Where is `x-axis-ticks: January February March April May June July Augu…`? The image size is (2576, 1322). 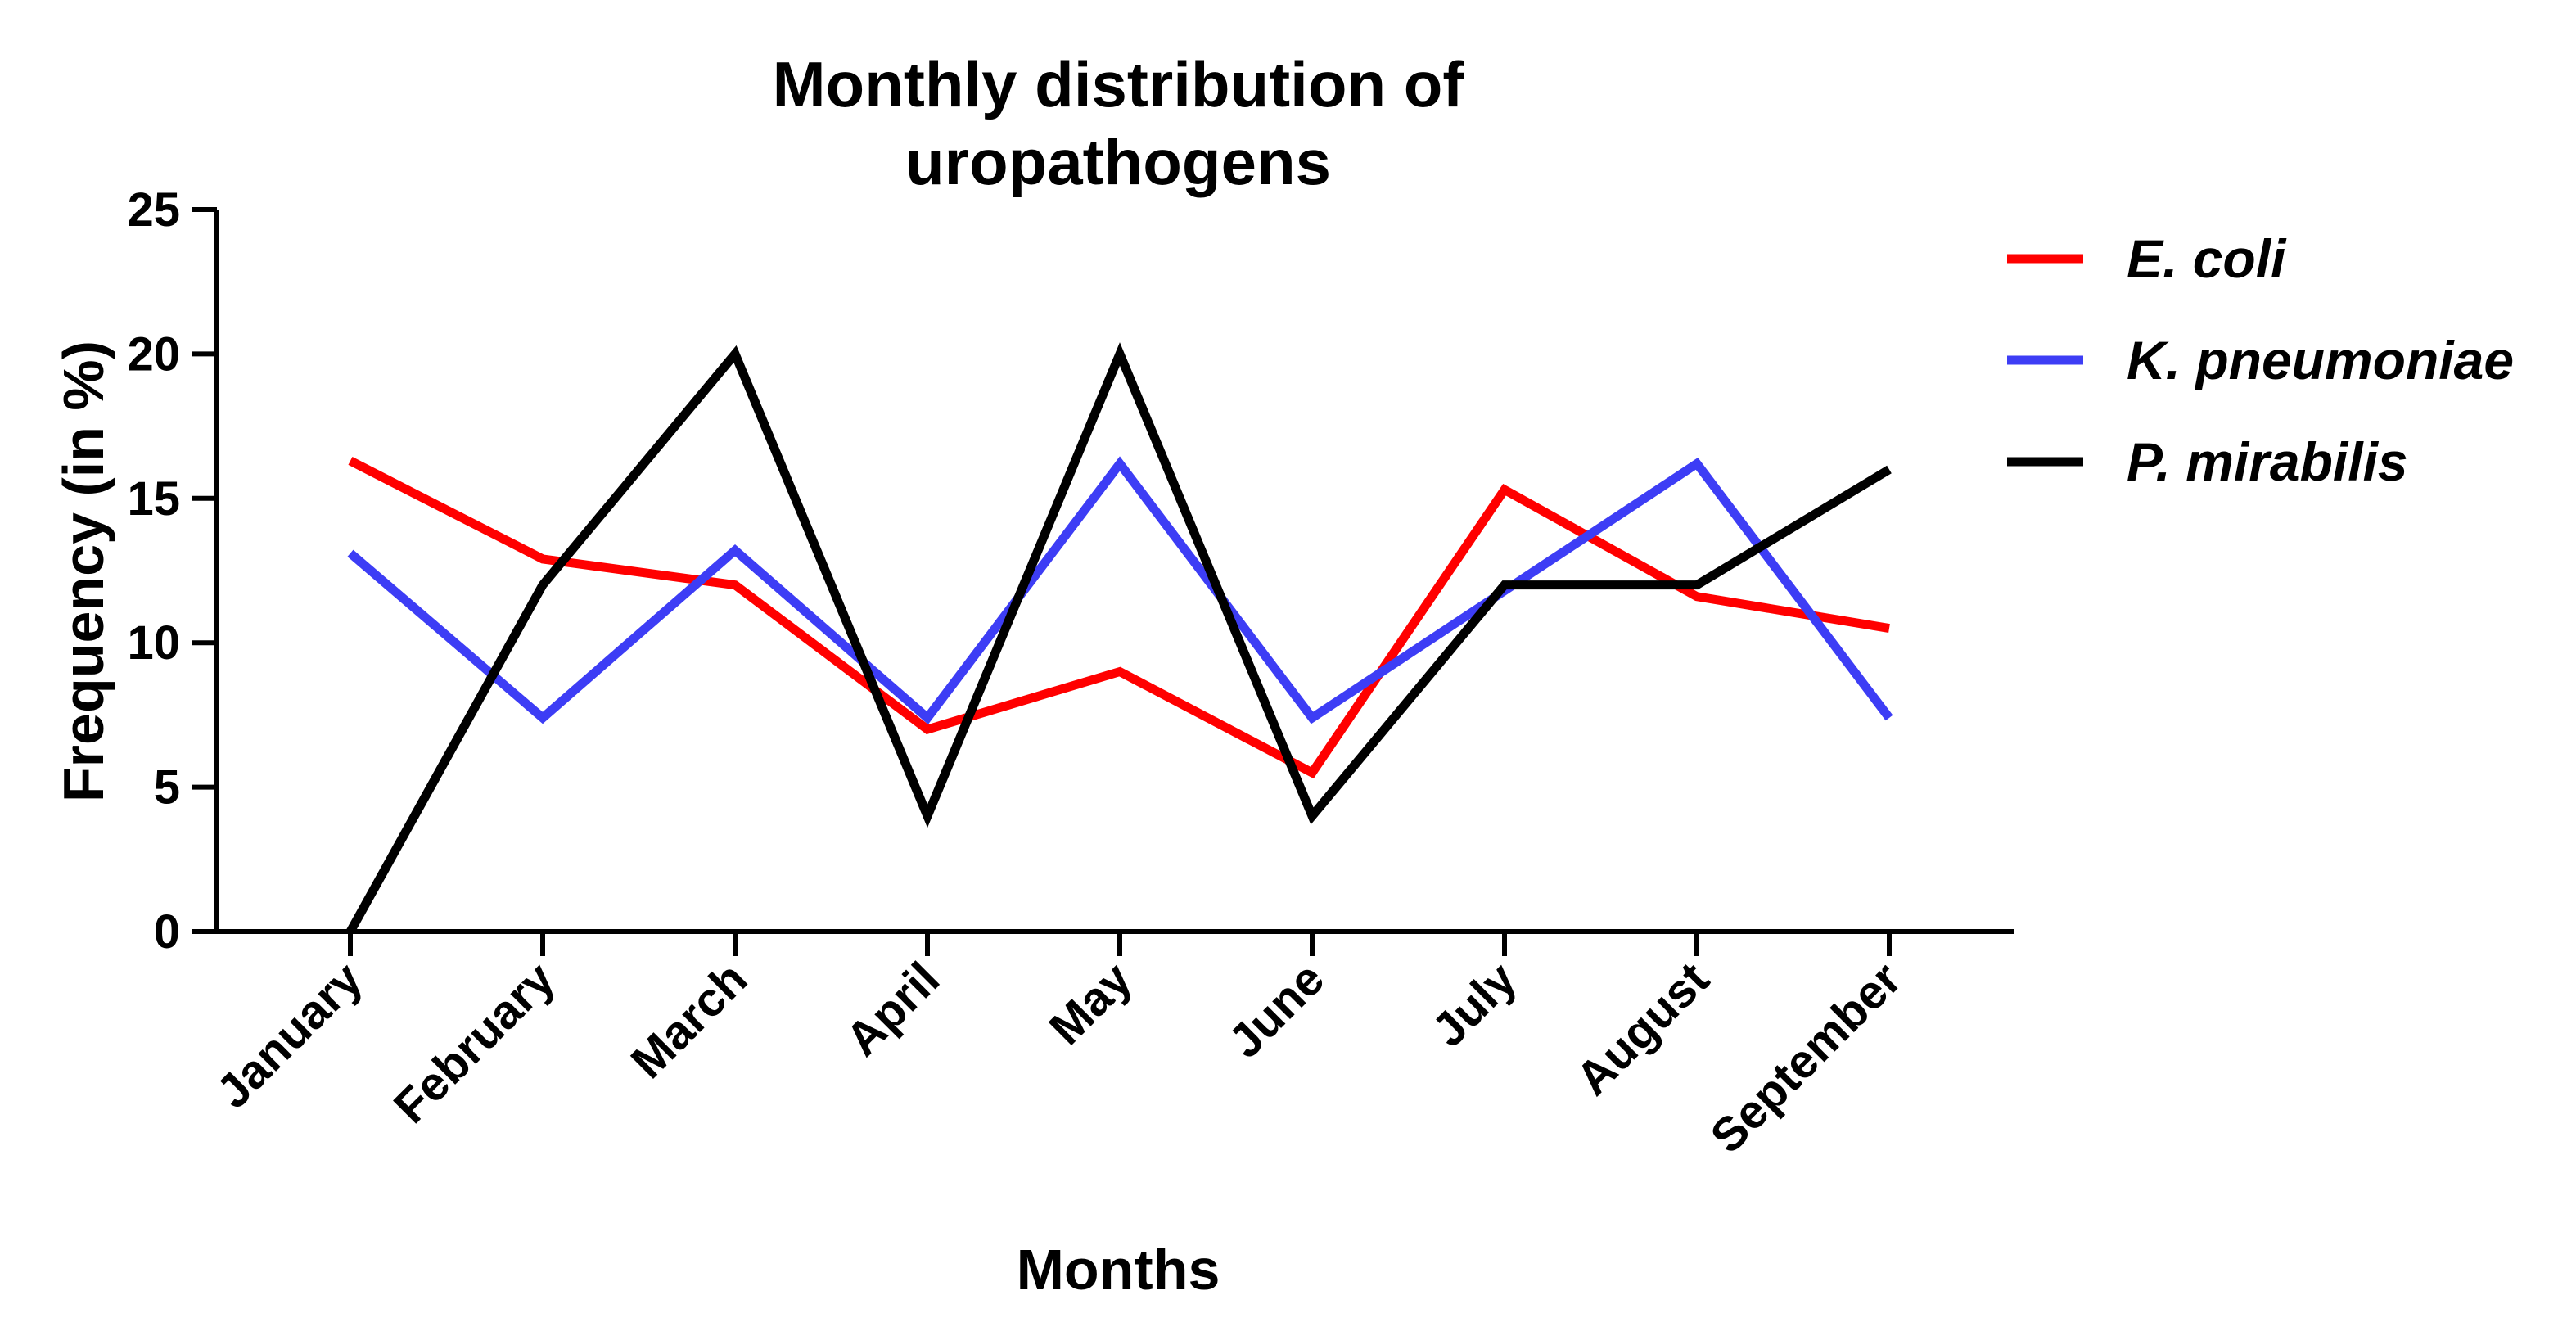
x-axis-ticks: January February March April May June July Augu… is located at coordinates (1058, 1047).